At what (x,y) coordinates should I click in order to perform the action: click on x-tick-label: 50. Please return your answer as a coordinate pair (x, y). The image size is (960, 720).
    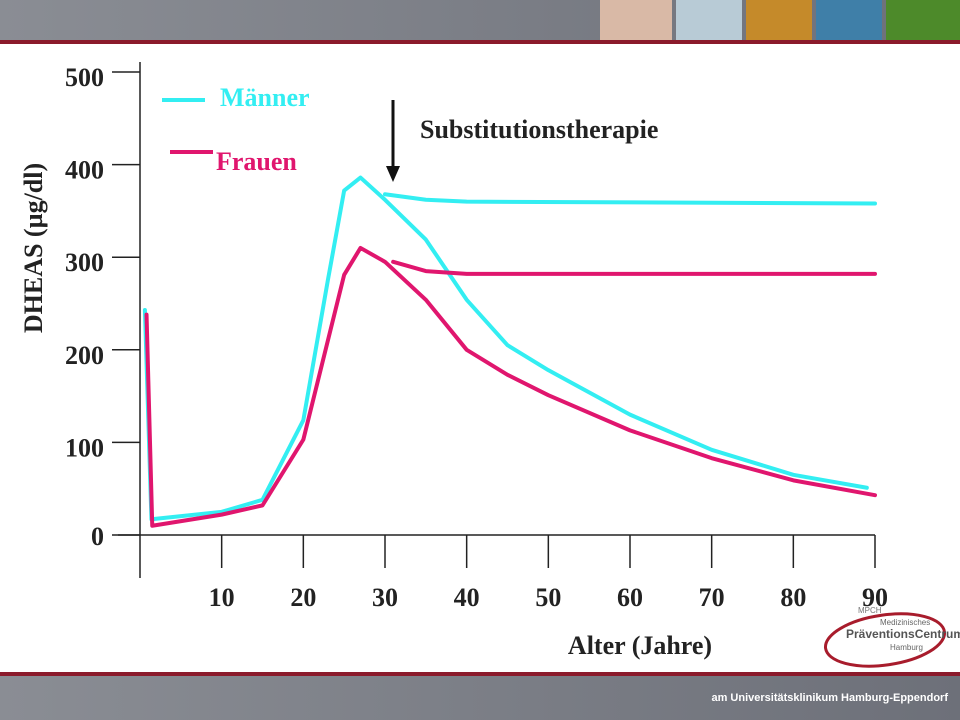
    Looking at the image, I should click on (548, 597).